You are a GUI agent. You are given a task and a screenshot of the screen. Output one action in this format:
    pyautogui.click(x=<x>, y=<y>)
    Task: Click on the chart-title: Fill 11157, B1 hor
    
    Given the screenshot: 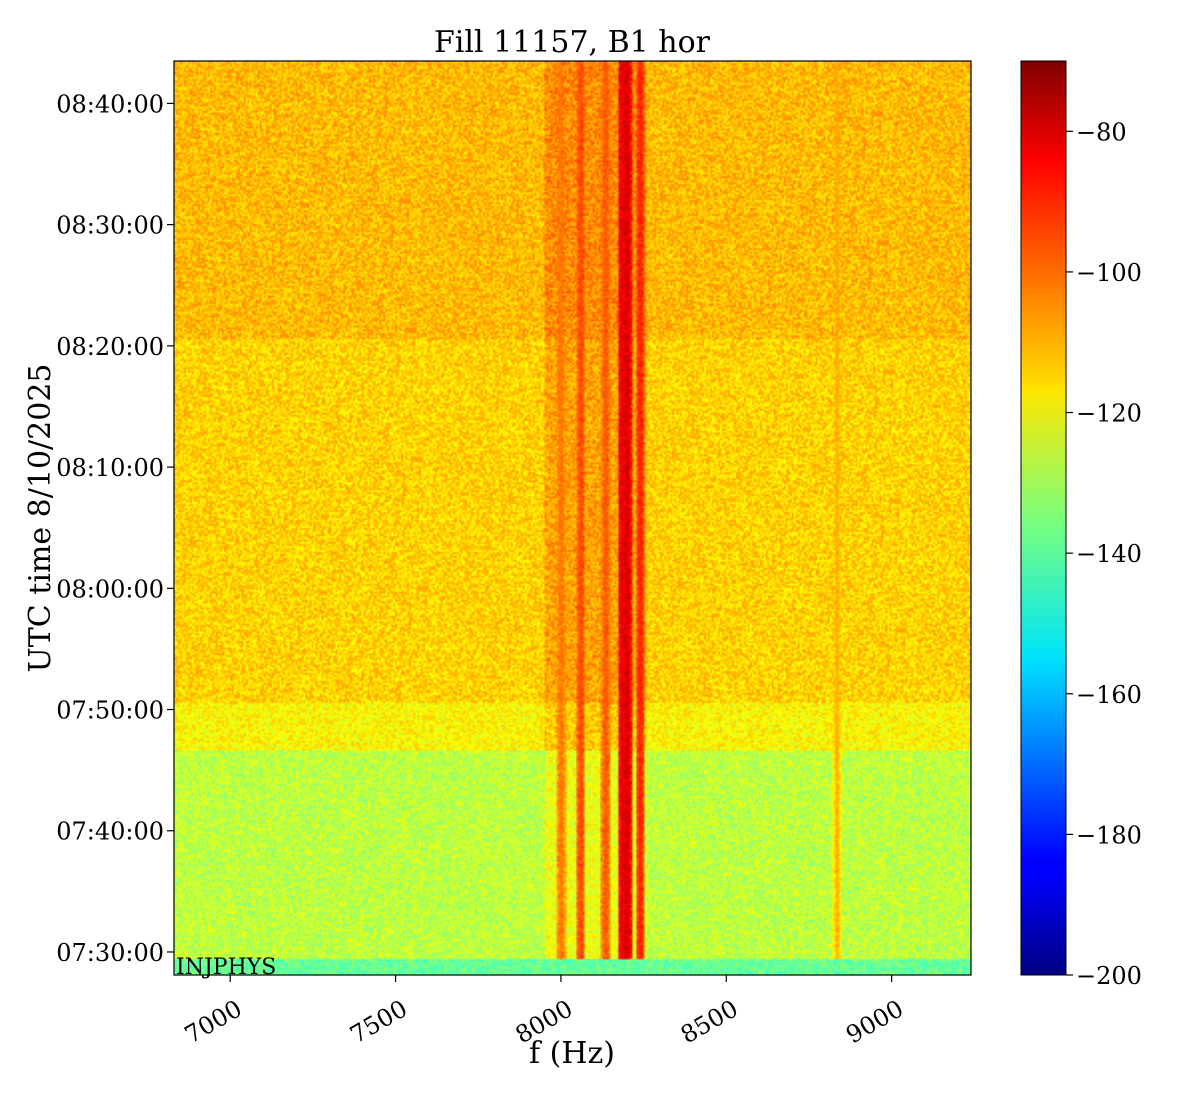 What is the action you would take?
    pyautogui.click(x=572, y=42)
    